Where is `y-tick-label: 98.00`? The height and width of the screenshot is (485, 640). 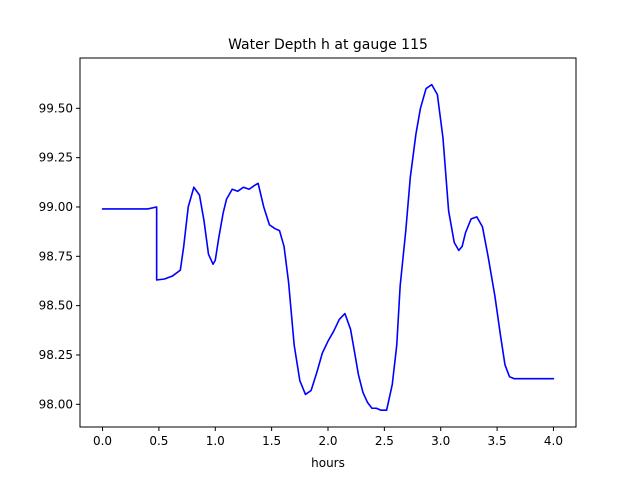
y-tick-label: 98.00 is located at coordinates (56, 404).